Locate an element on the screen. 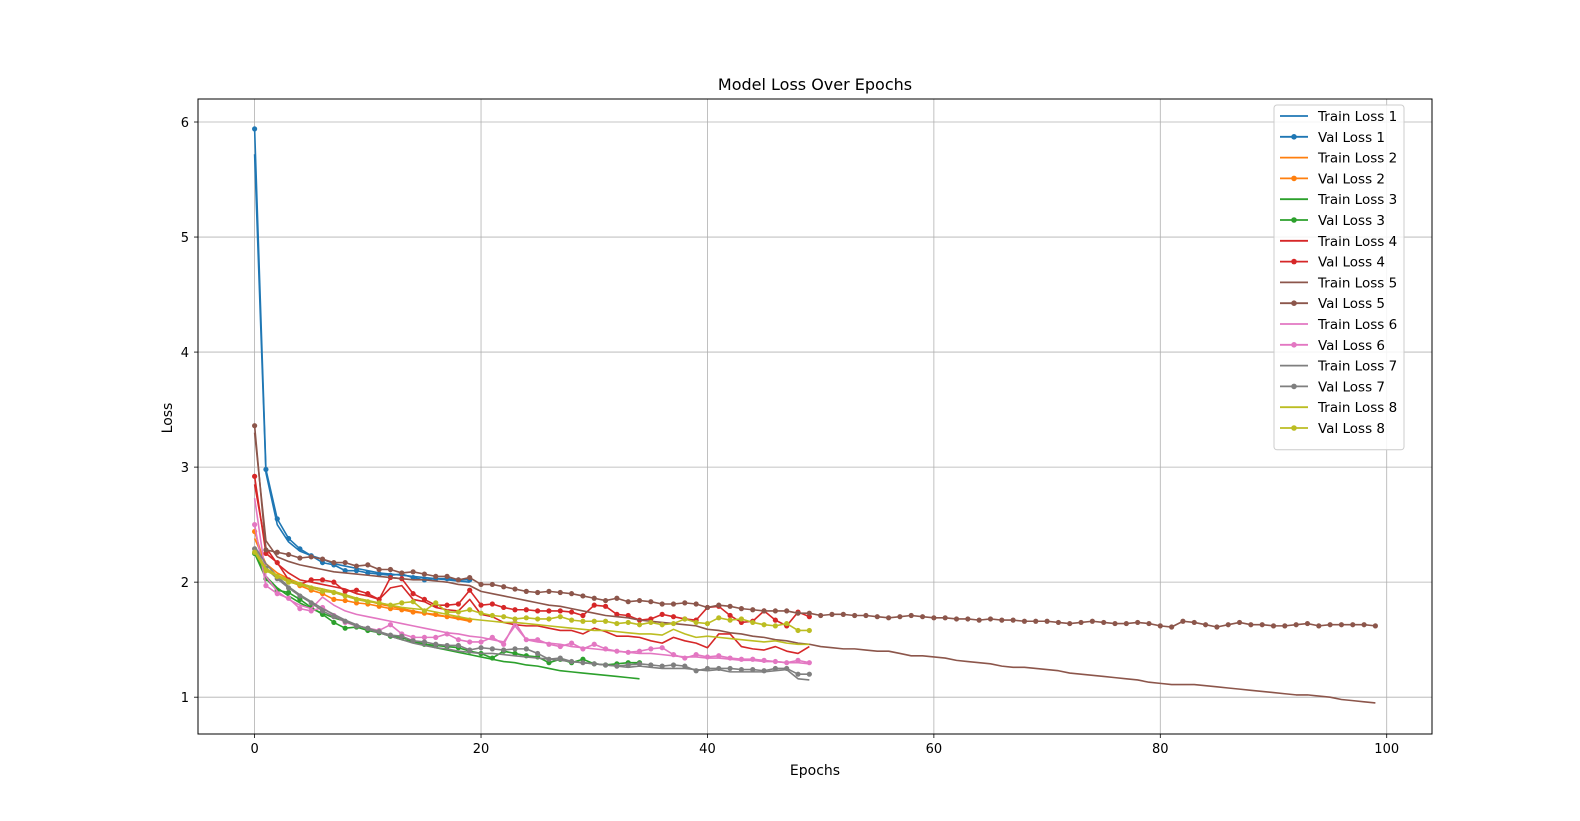  legend-item: Val Loss 5 is located at coordinates (1332, 304).